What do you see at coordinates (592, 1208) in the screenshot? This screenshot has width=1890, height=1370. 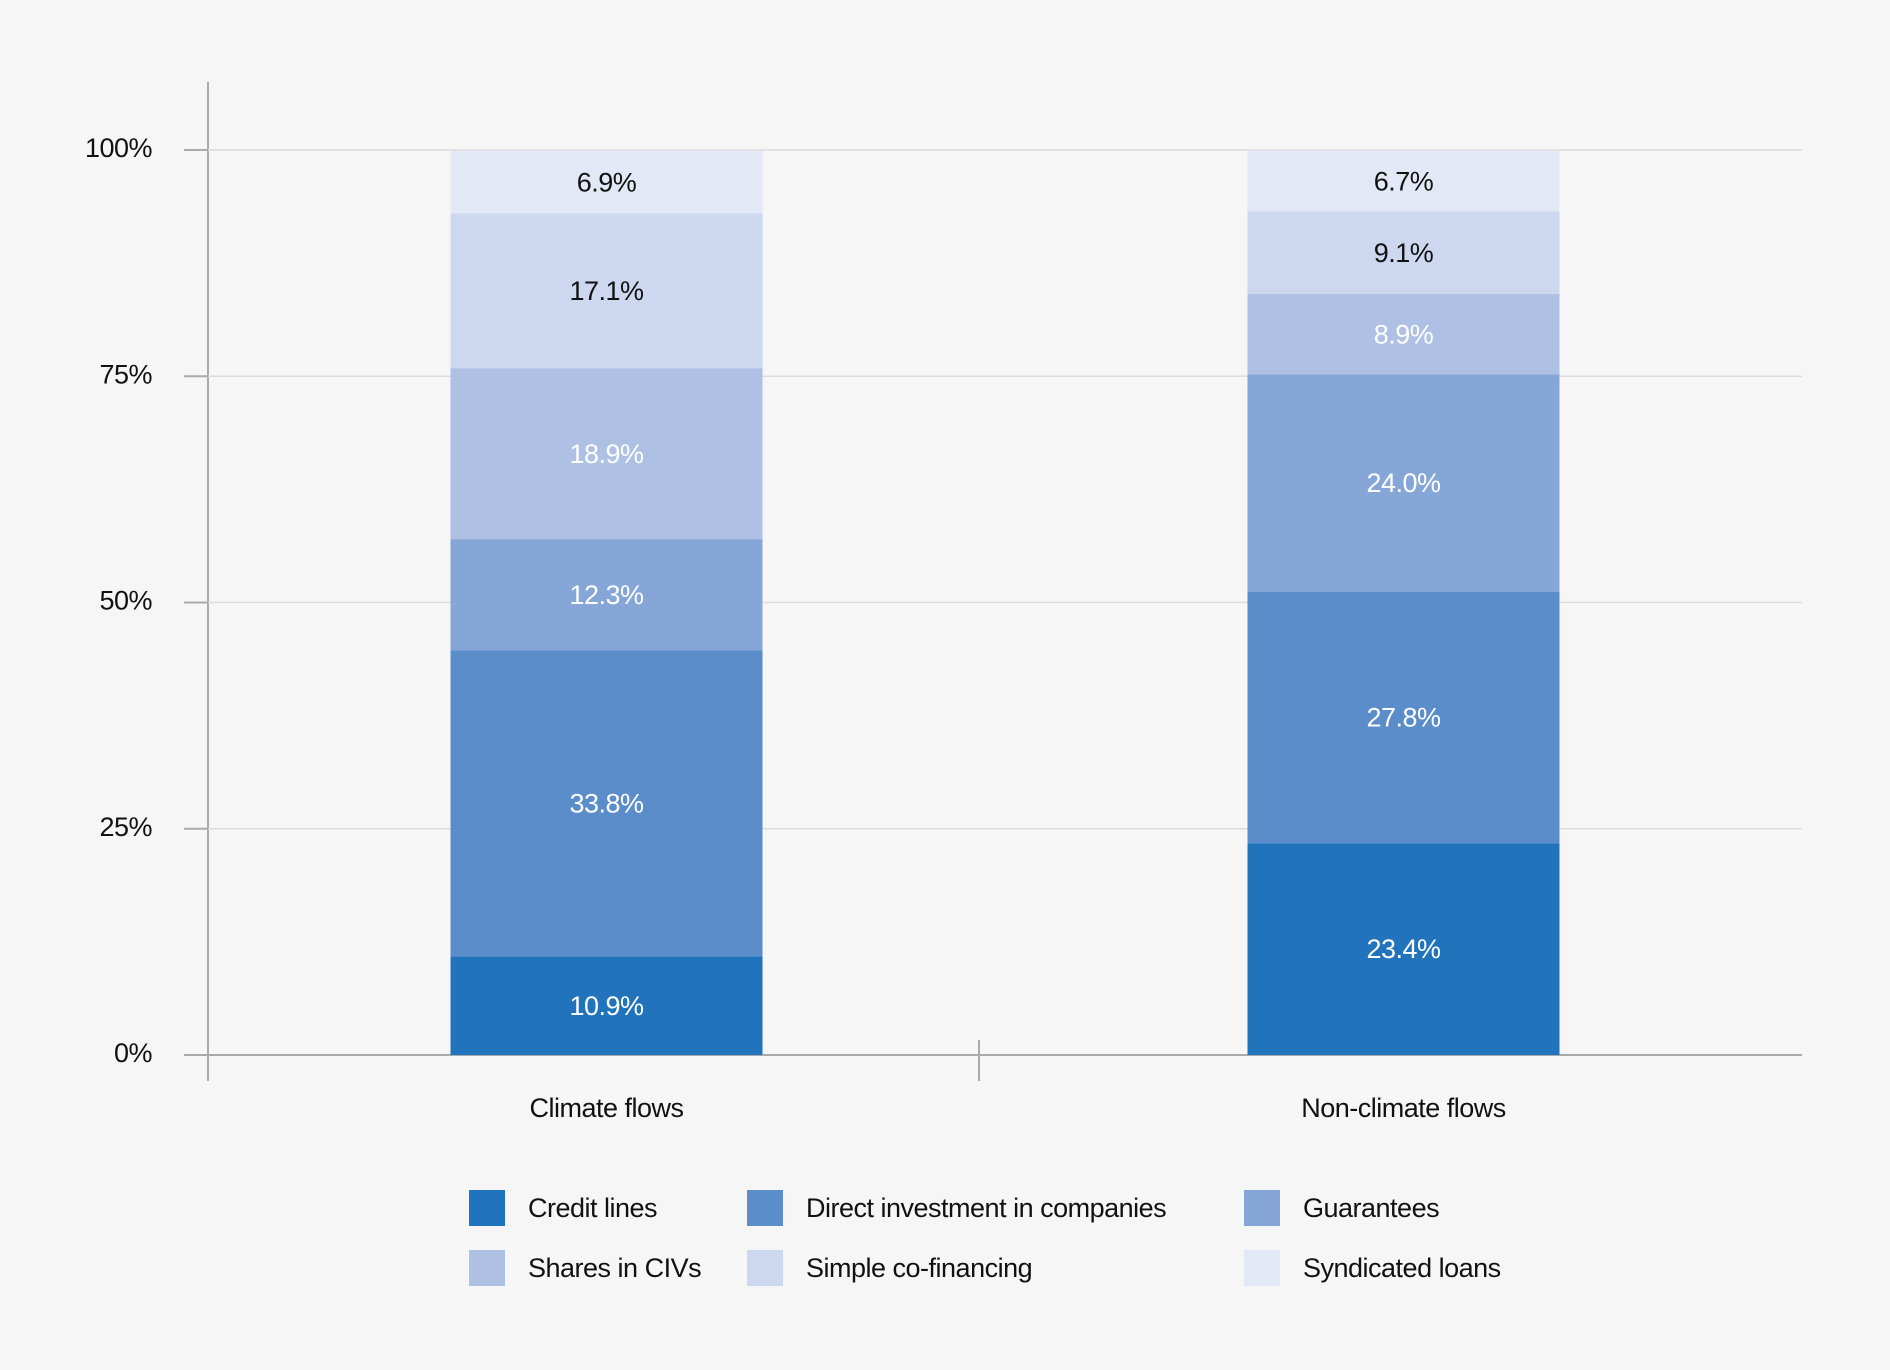 I see `legend-label: Credit lines` at bounding box center [592, 1208].